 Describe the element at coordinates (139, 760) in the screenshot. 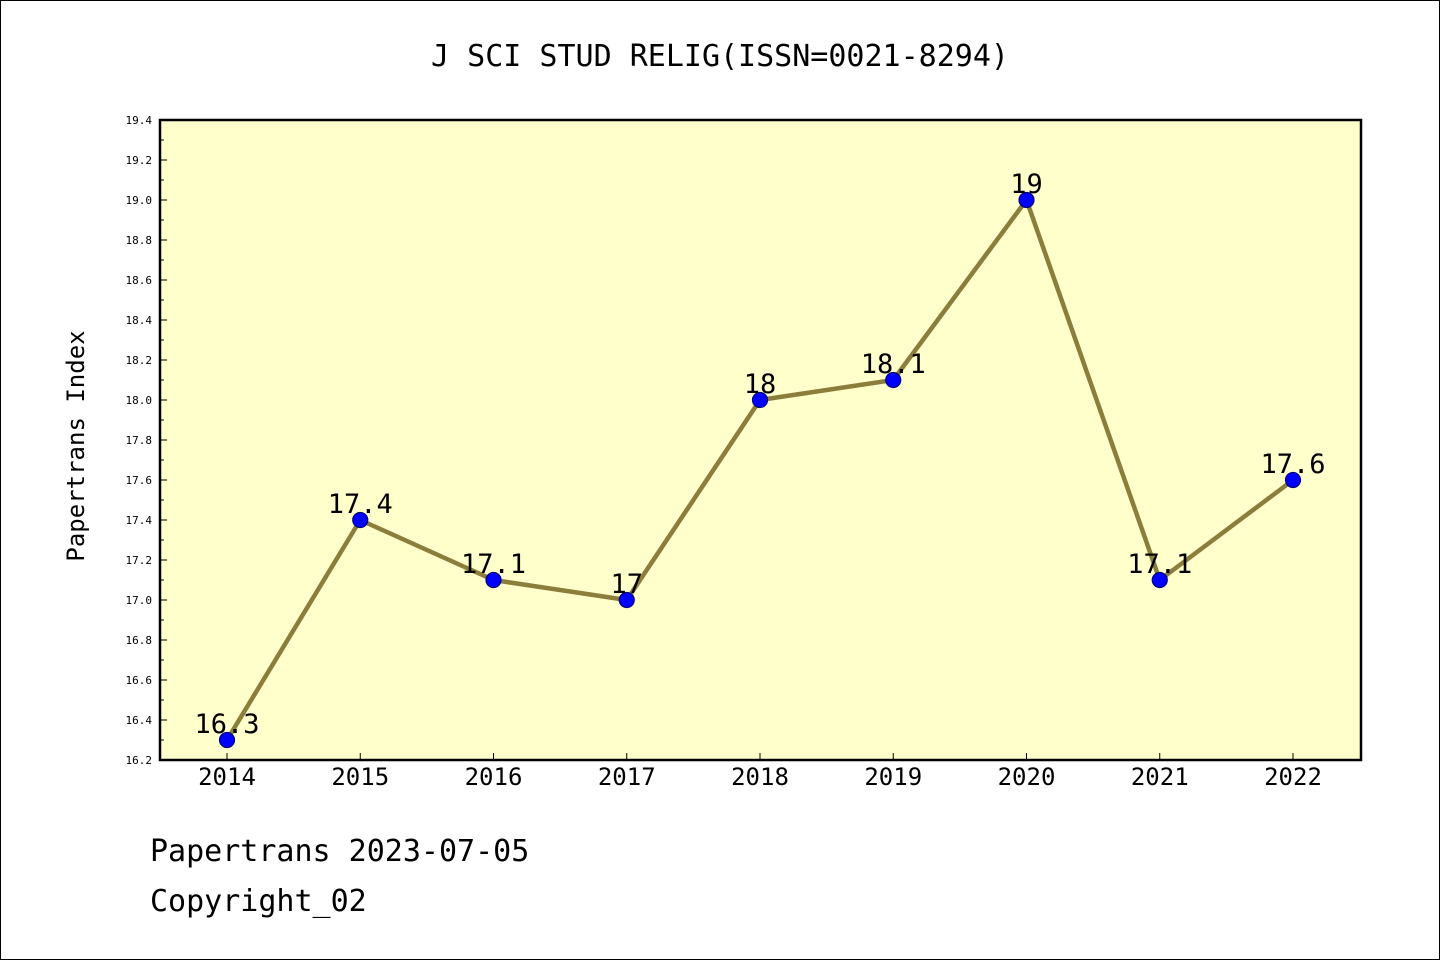

I see `y-tick-label: 16.2` at that location.